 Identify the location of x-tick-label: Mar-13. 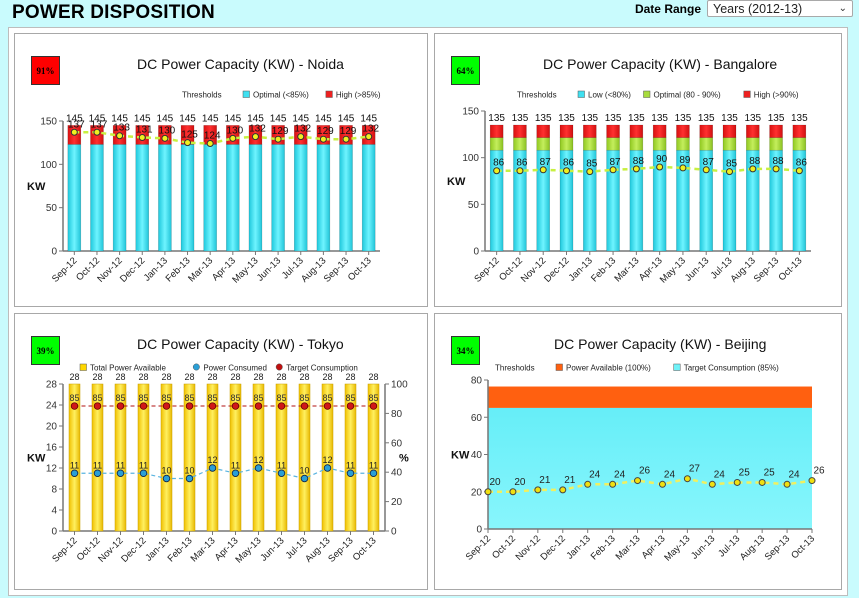
(628, 547).